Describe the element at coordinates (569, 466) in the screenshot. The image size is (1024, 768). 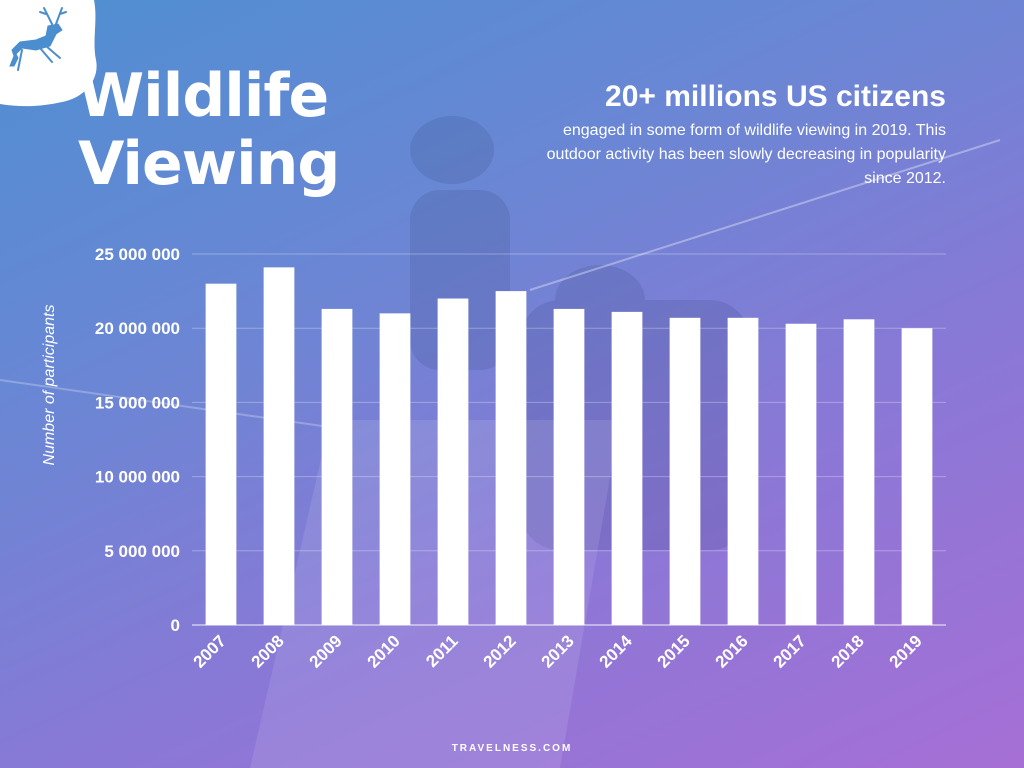
I see `bar-2013` at that location.